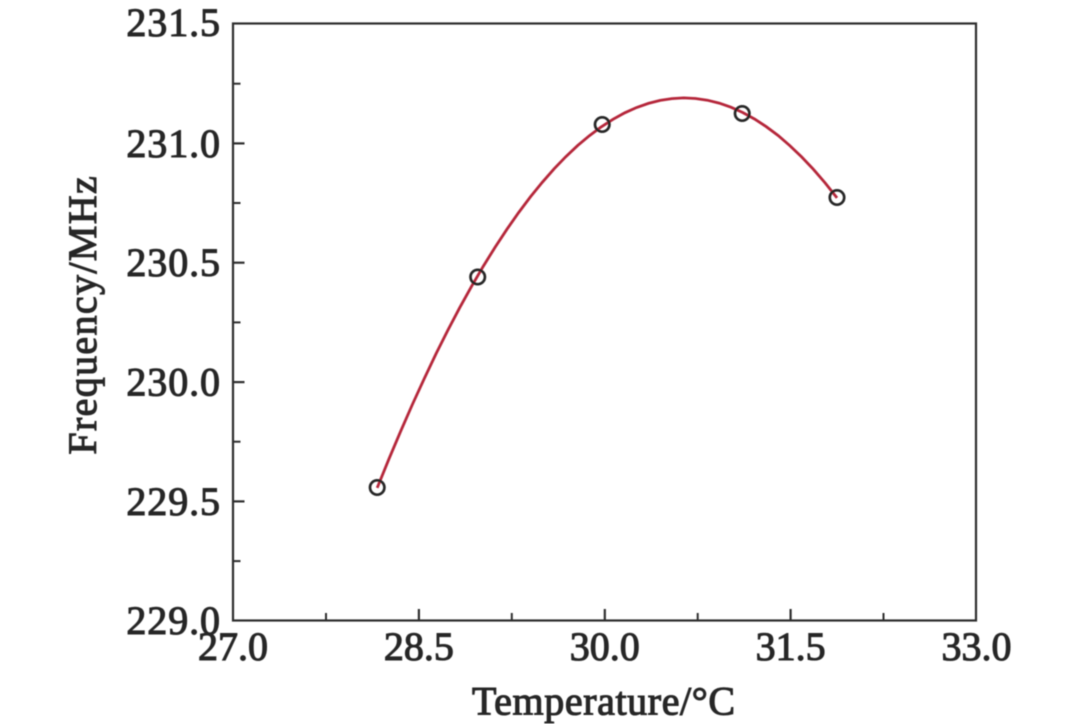 The width and height of the screenshot is (1080, 724). Describe the element at coordinates (173, 501) in the screenshot. I see `svg-text: 229.5` at that location.